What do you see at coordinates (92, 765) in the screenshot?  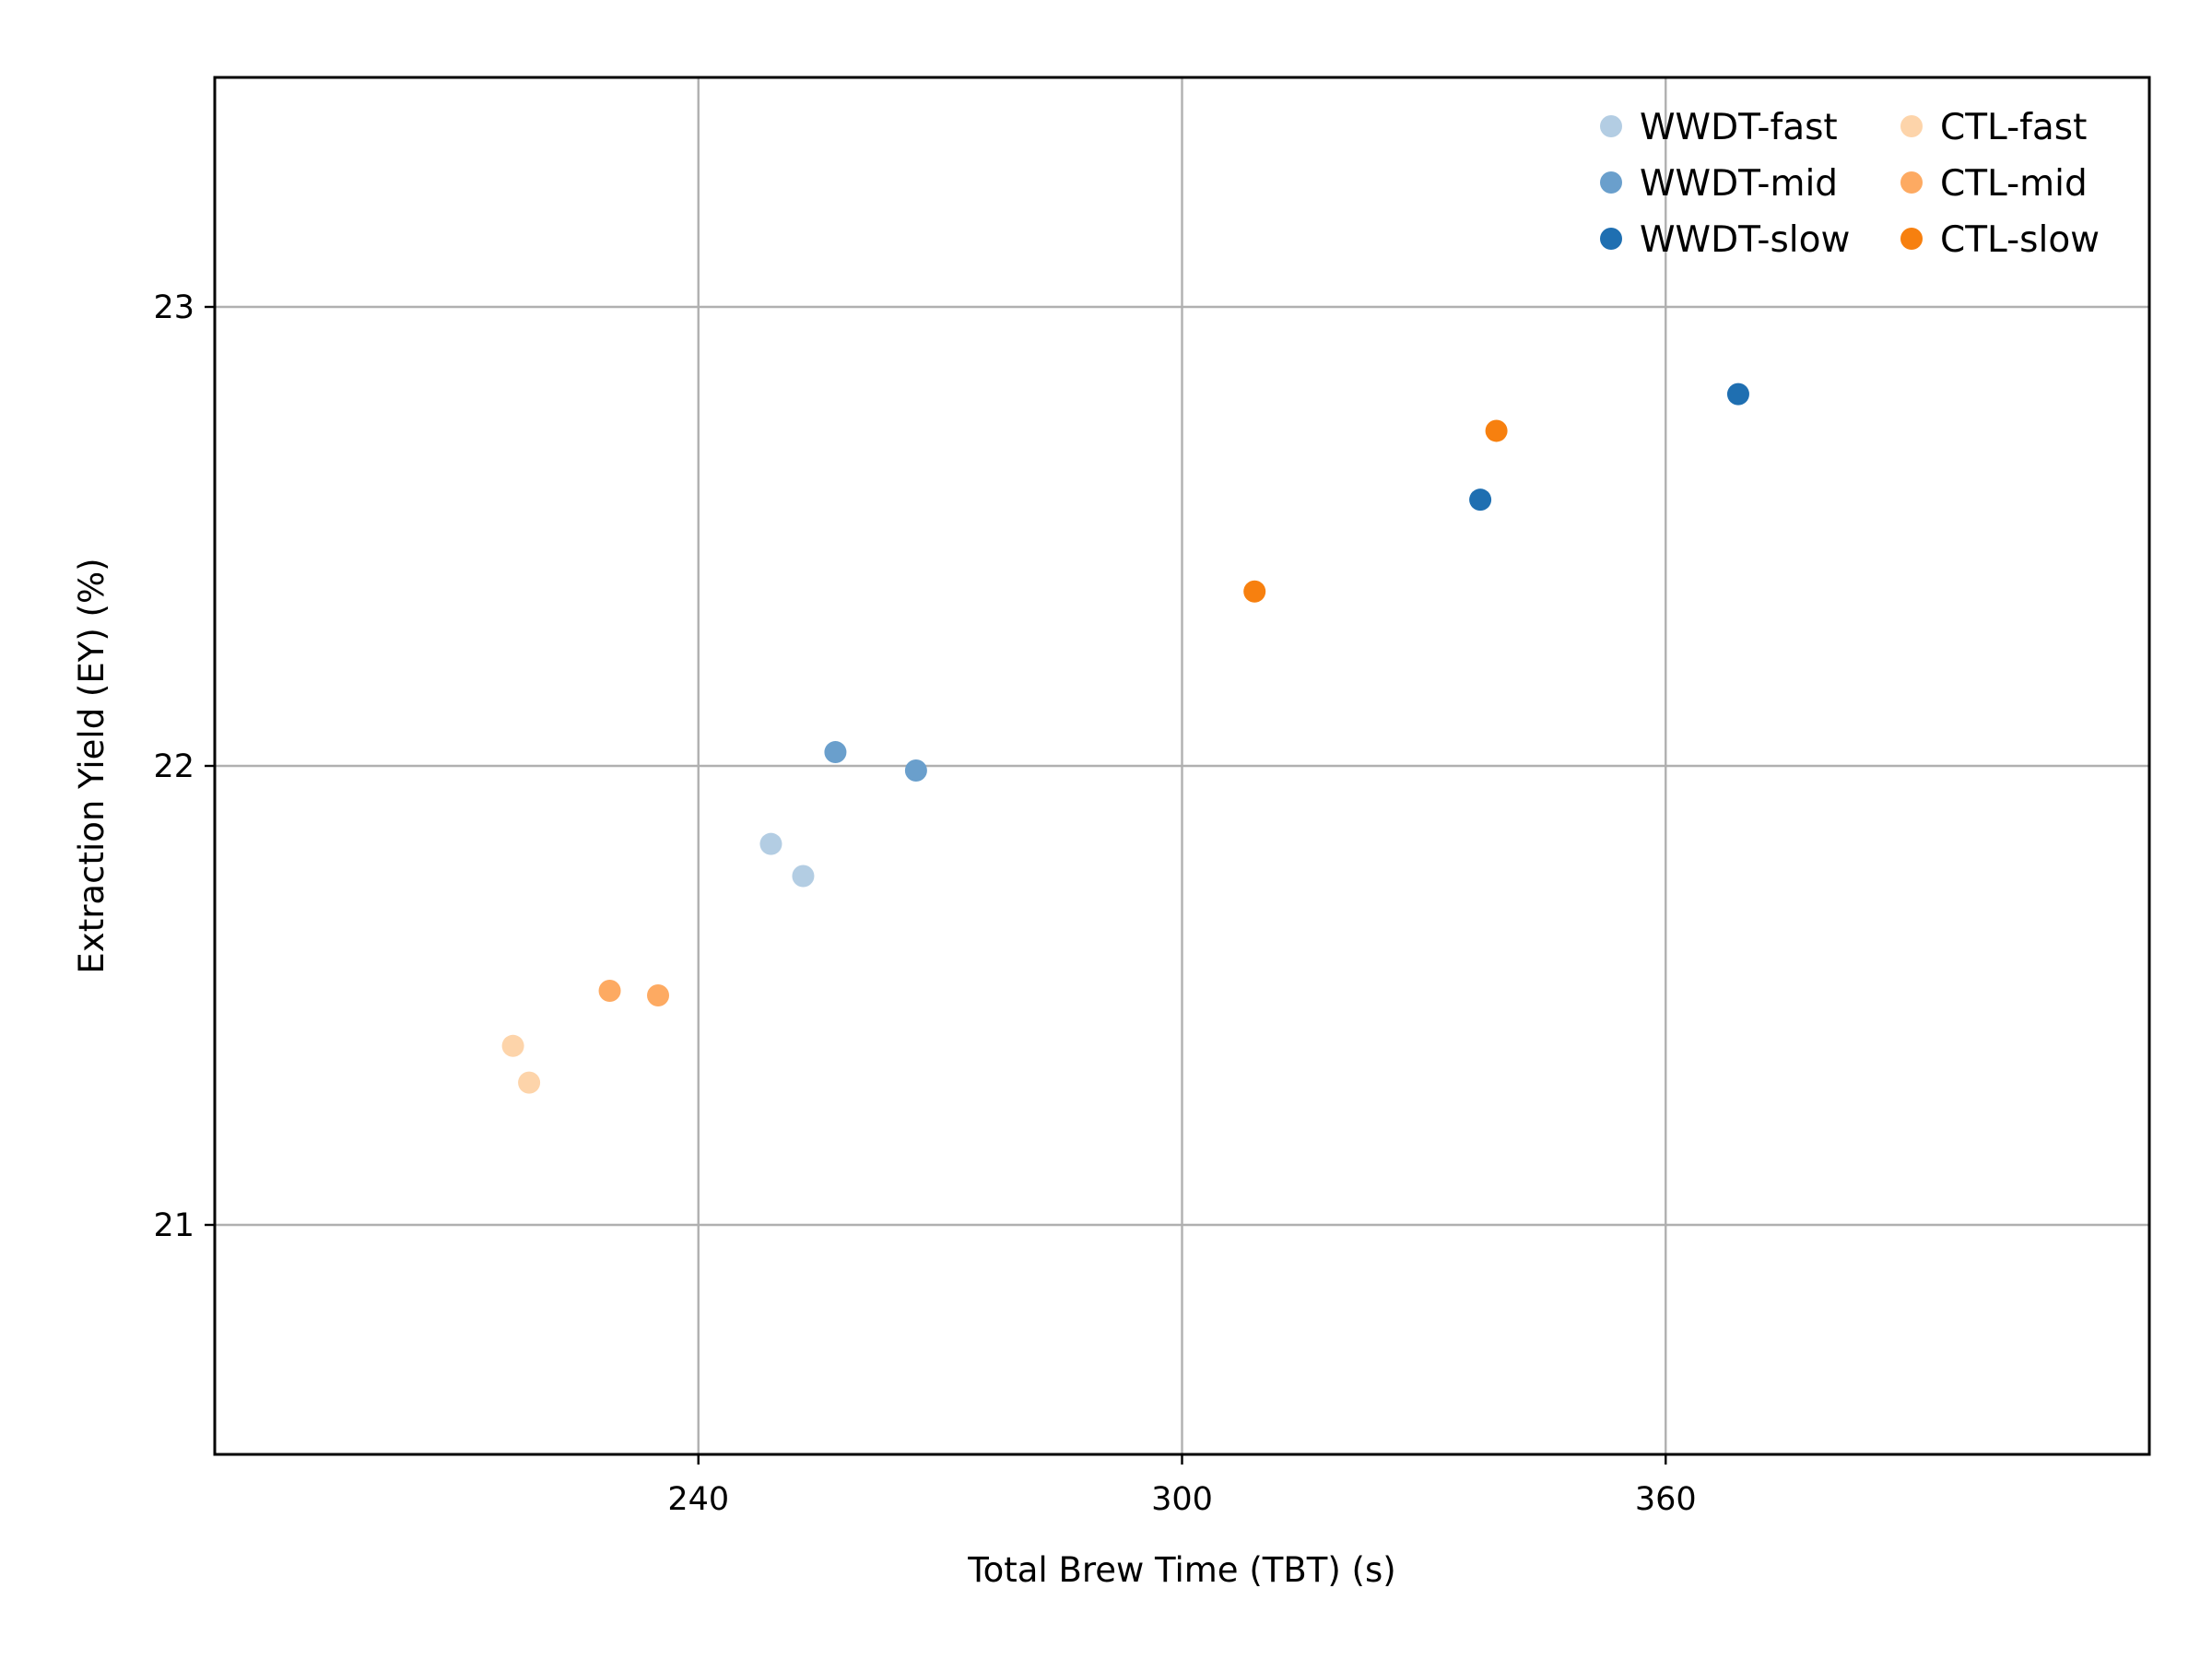 I see `y-axis-label: Extraction Yield (EY) (%)` at bounding box center [92, 765].